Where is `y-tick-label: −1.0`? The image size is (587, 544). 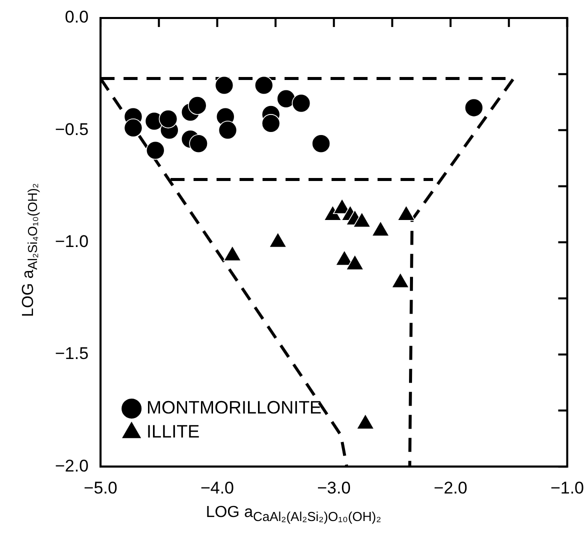
y-tick-label: −1.0 is located at coordinates (72, 241).